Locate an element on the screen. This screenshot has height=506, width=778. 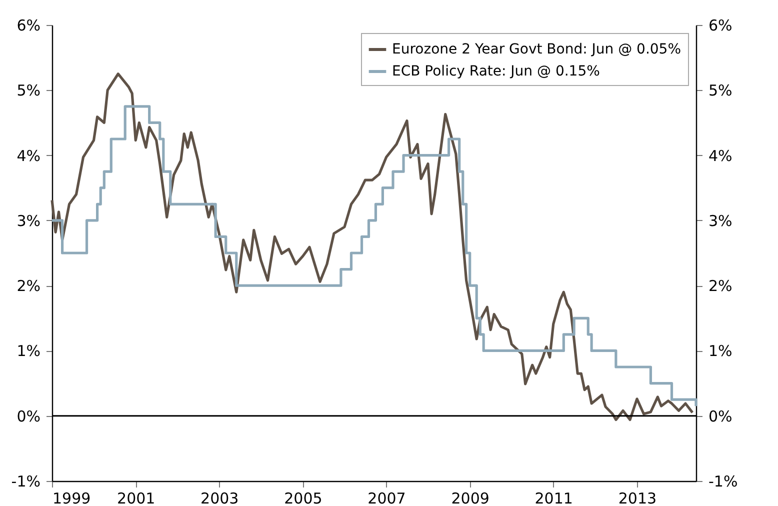
y-tick-label: 3% is located at coordinates (28, 221).